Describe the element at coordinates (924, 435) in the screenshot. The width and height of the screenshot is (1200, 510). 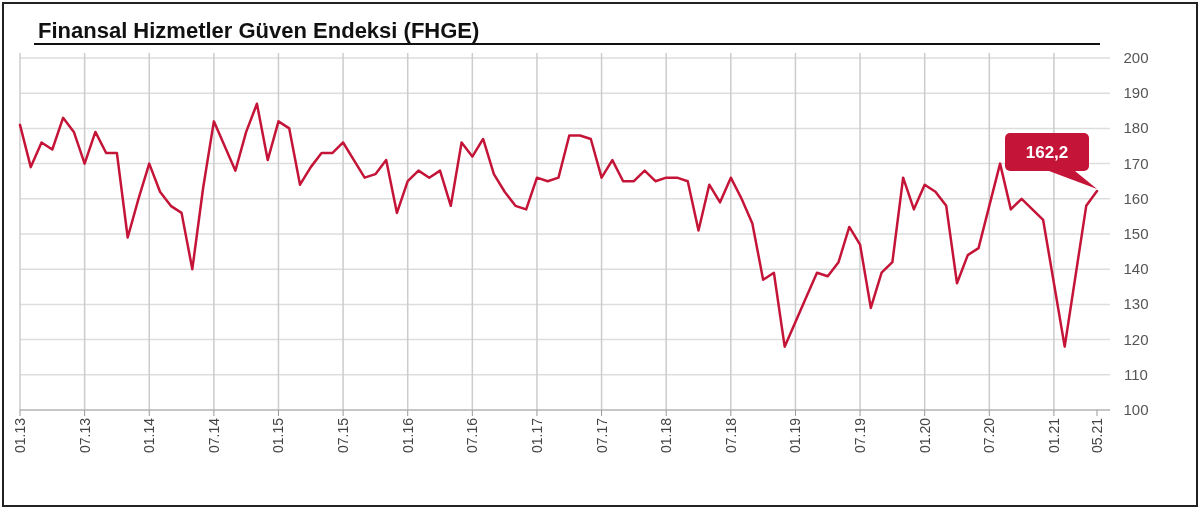
I see `x-tick-label: 01.20` at that location.